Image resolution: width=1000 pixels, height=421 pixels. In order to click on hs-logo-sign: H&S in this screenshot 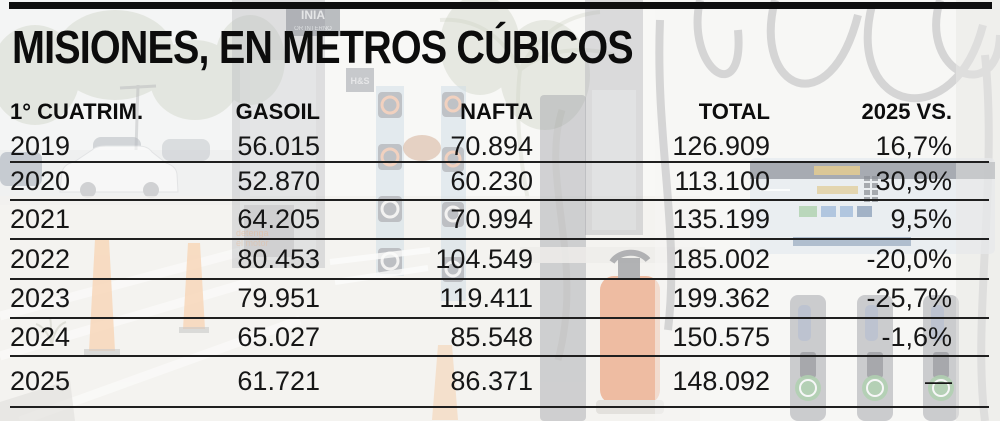, I will do `click(360, 80)`.